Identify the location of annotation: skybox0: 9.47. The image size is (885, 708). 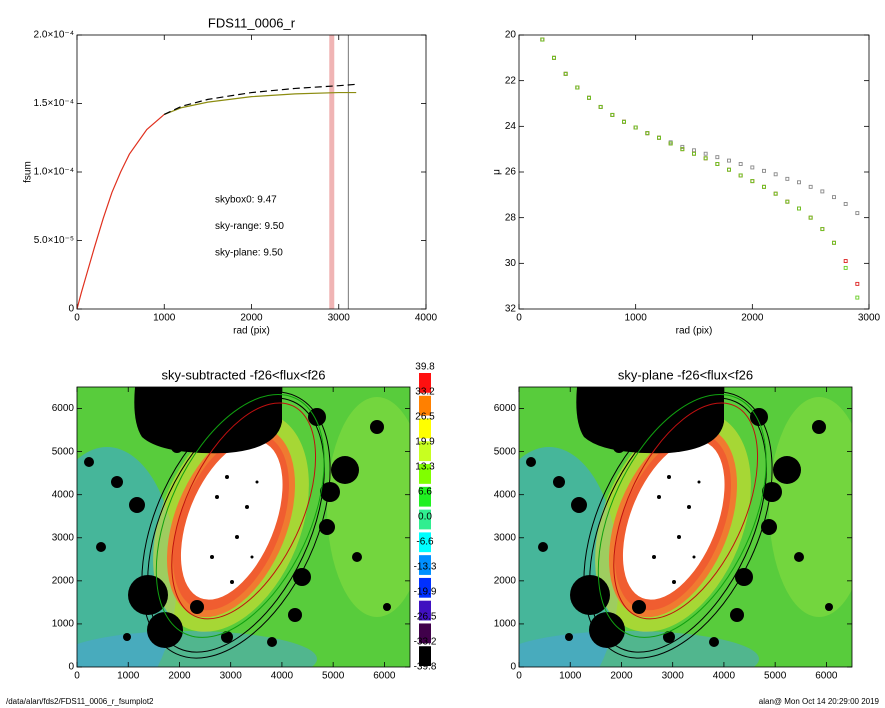
(246, 200).